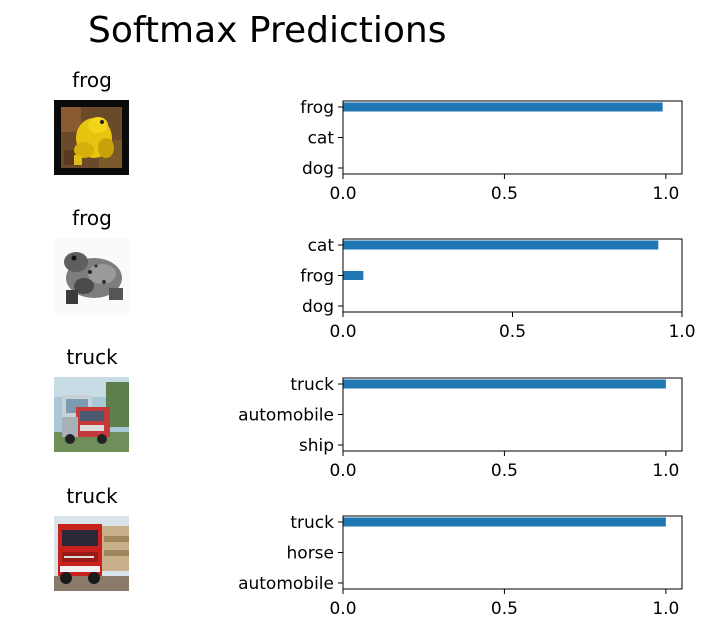  Describe the element at coordinates (342, 609) in the screenshot. I see `xtick-label-3-0: 0.0` at that location.